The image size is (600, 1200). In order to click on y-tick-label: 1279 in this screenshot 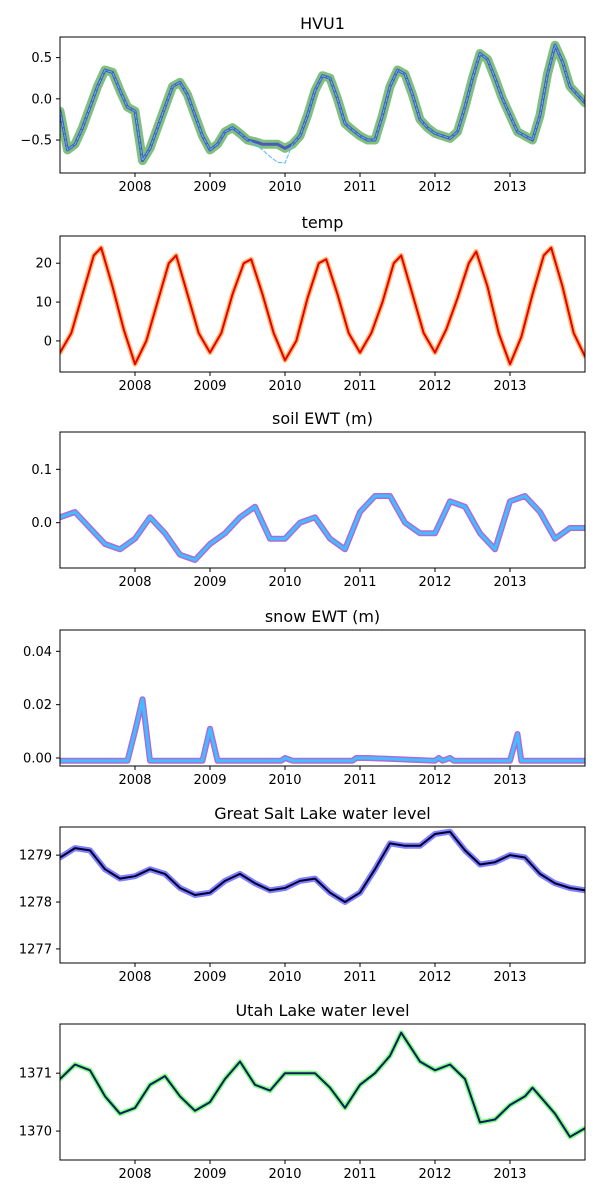, I will do `click(35, 856)`.